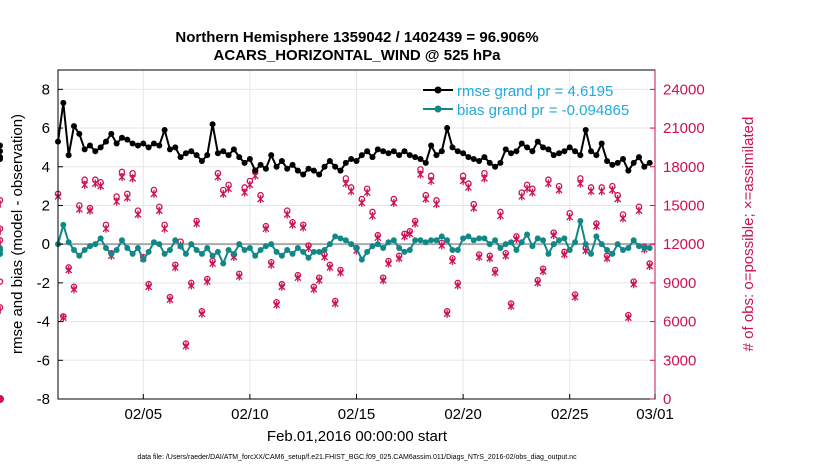 The image size is (830, 470). Describe the element at coordinates (399, 408) in the screenshot. I see `x-axis: 02/05 02/10 02/15 02/20 02/25 03/01` at that location.